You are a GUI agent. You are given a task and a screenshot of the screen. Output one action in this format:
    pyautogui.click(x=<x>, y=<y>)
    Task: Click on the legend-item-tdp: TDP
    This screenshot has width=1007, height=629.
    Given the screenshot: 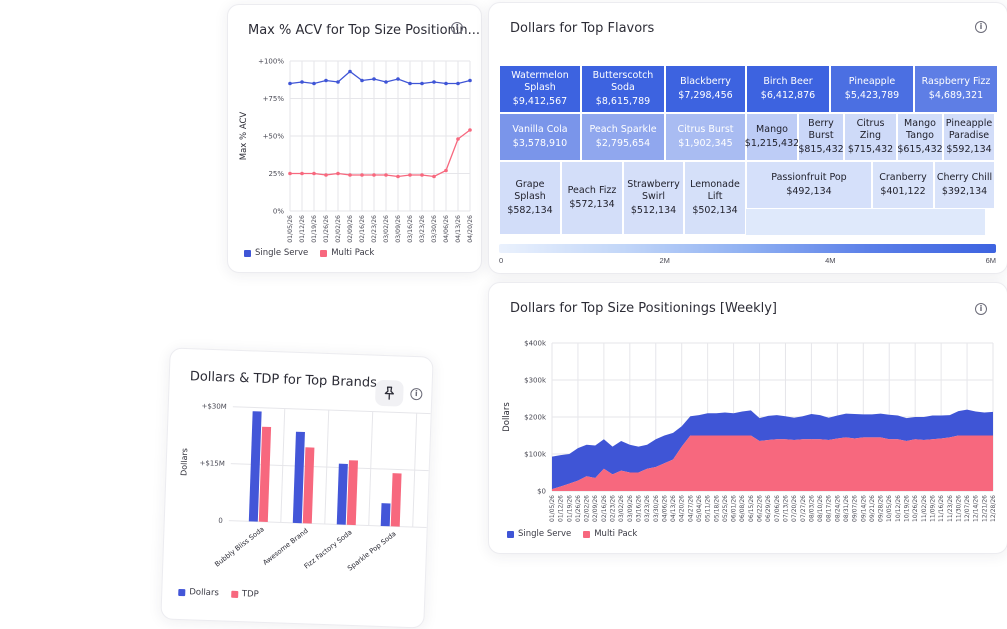 What is the action you would take?
    pyautogui.click(x=244, y=594)
    